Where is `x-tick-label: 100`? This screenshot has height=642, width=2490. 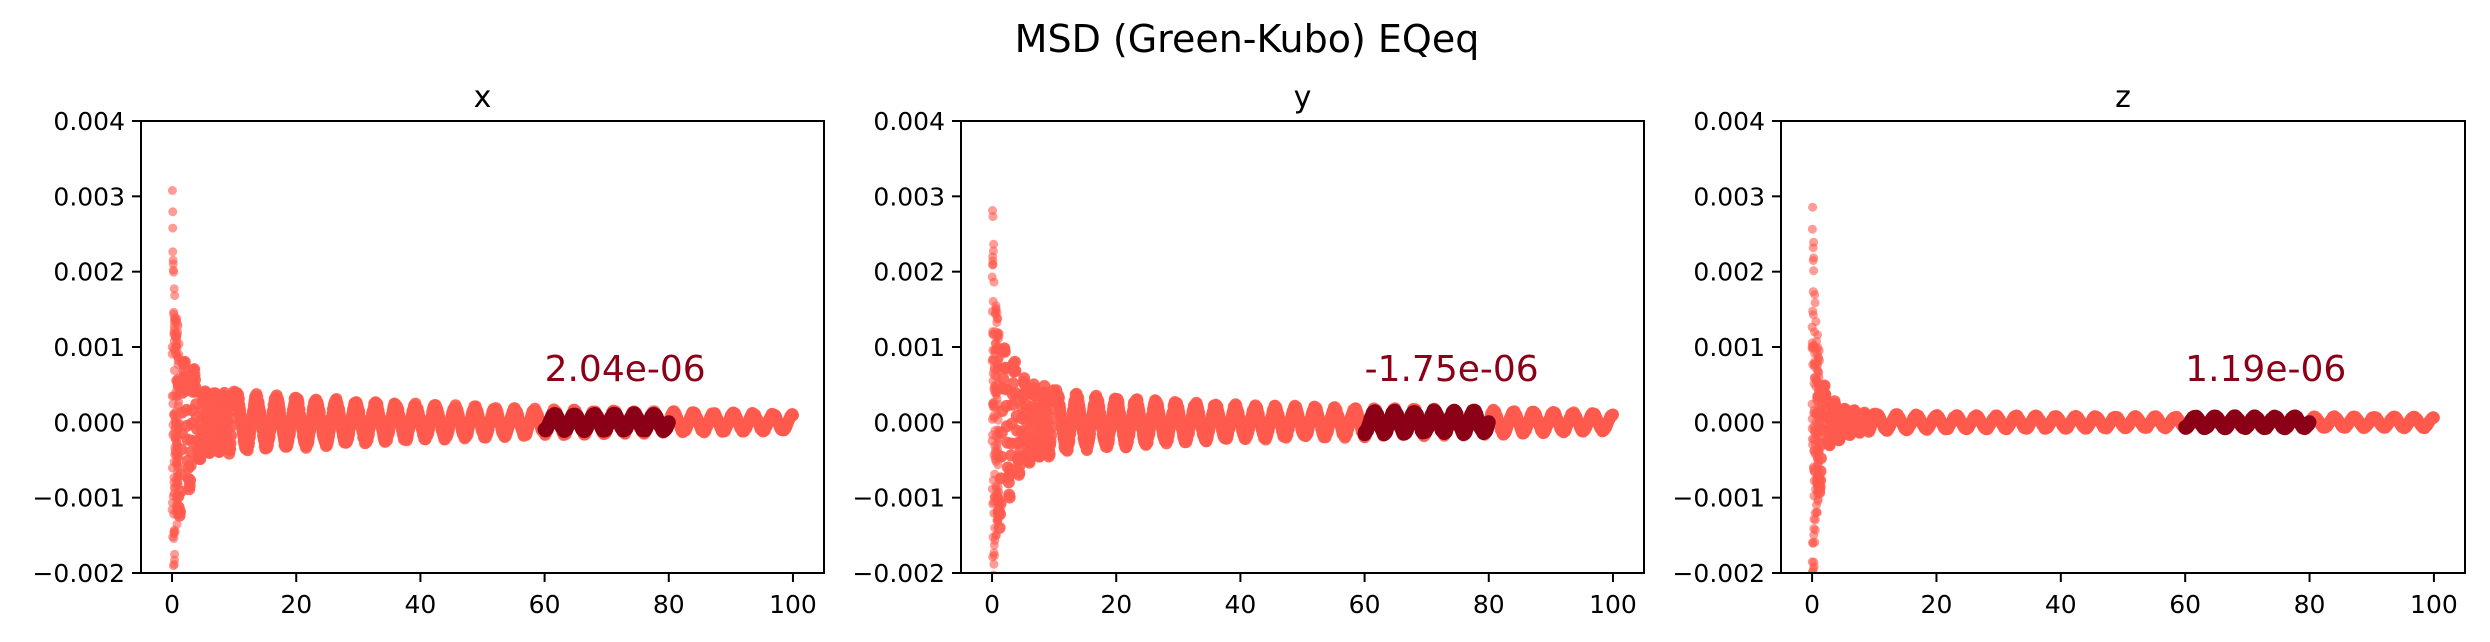
x-tick-label: 100 is located at coordinates (1613, 604).